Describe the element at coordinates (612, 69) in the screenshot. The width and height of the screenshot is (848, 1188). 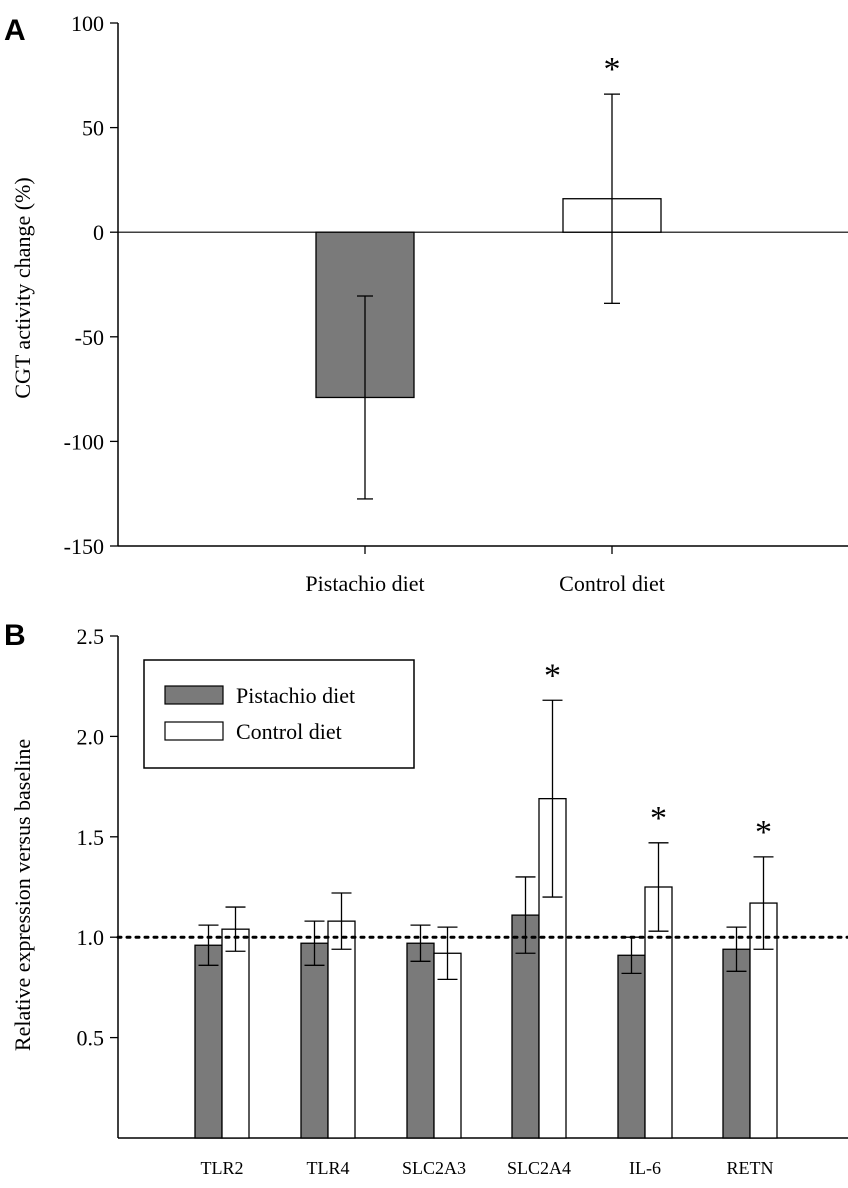
I see `panel-a-significance-marker: *` at that location.